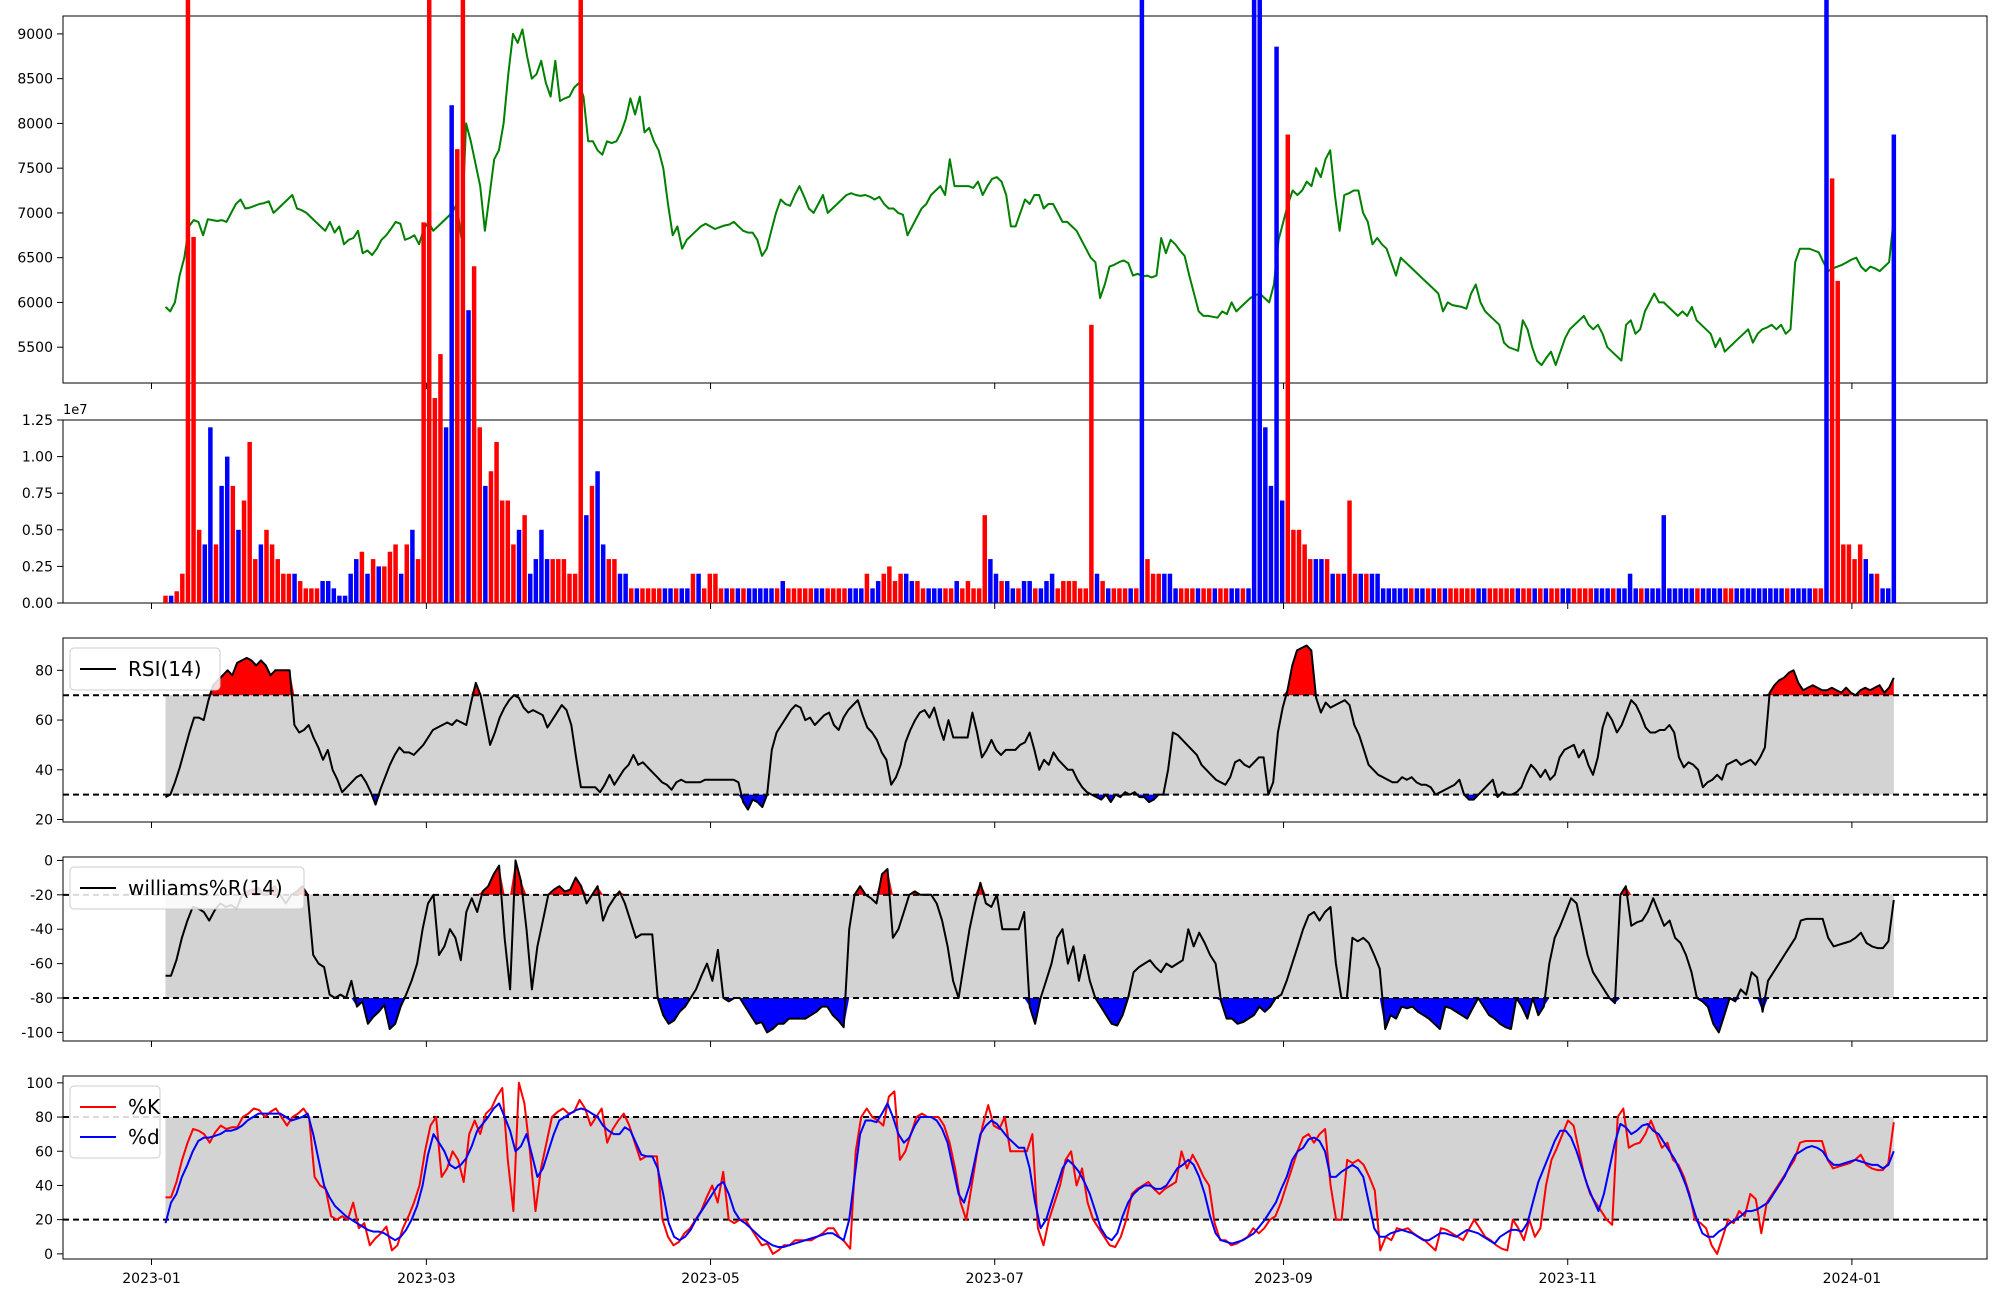 The height and width of the screenshot is (1304, 2000). I want to click on x-tick-label: 2023-05, so click(710, 1279).